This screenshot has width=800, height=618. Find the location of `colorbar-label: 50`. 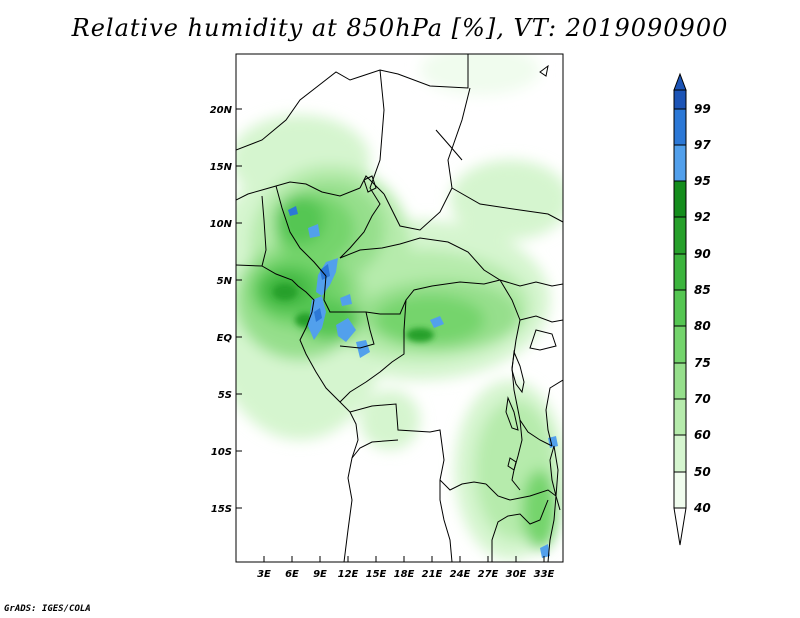

colorbar-label: 50 is located at coordinates (702, 472).